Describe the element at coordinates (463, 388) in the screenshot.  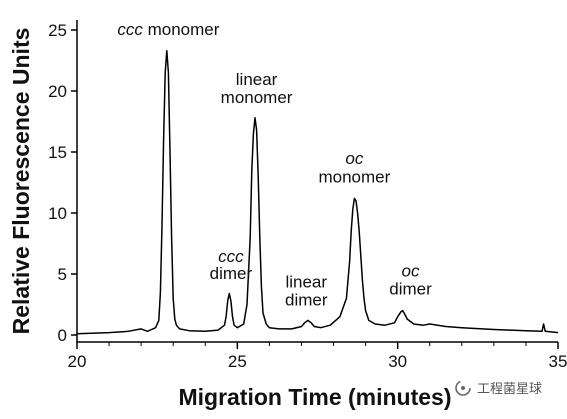
I see `flask-spark-icon` at that location.